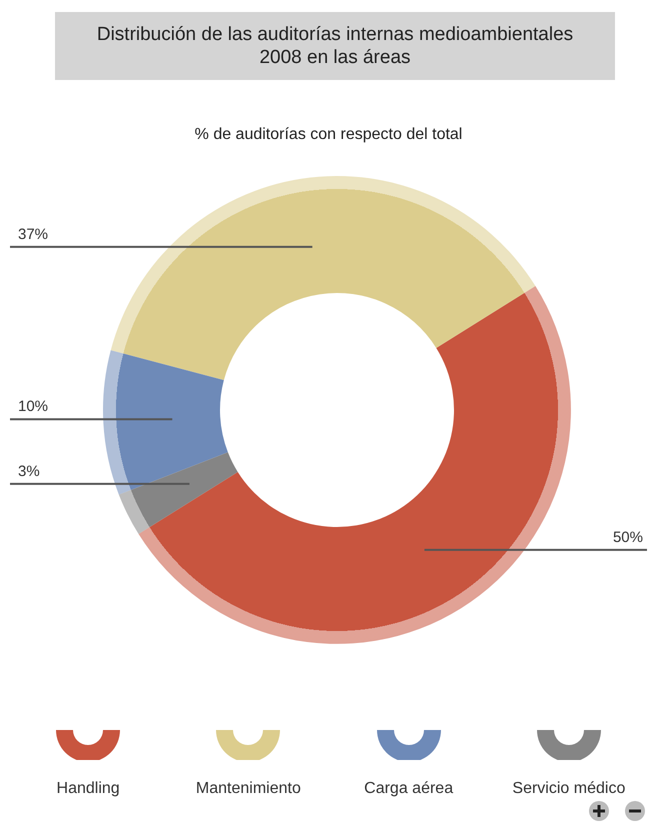 This screenshot has width=657, height=829. Describe the element at coordinates (409, 789) in the screenshot. I see `legend-label: Carga aérea` at that location.